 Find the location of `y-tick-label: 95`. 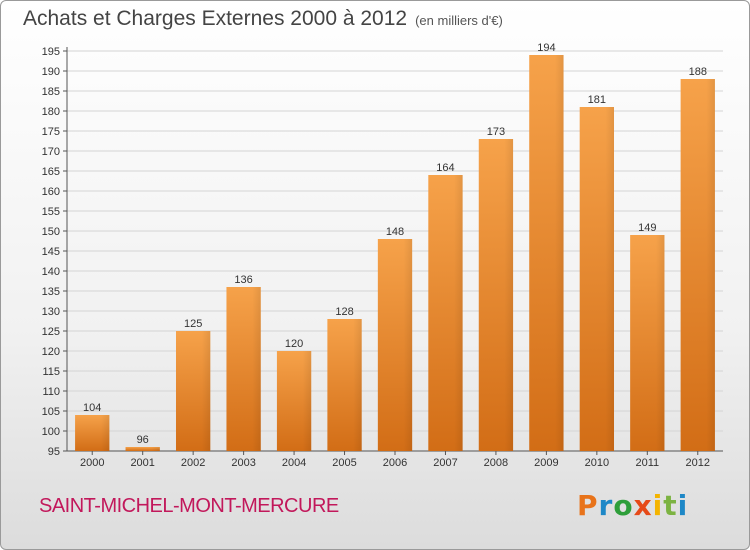

y-tick-label: 95 is located at coordinates (54, 452).